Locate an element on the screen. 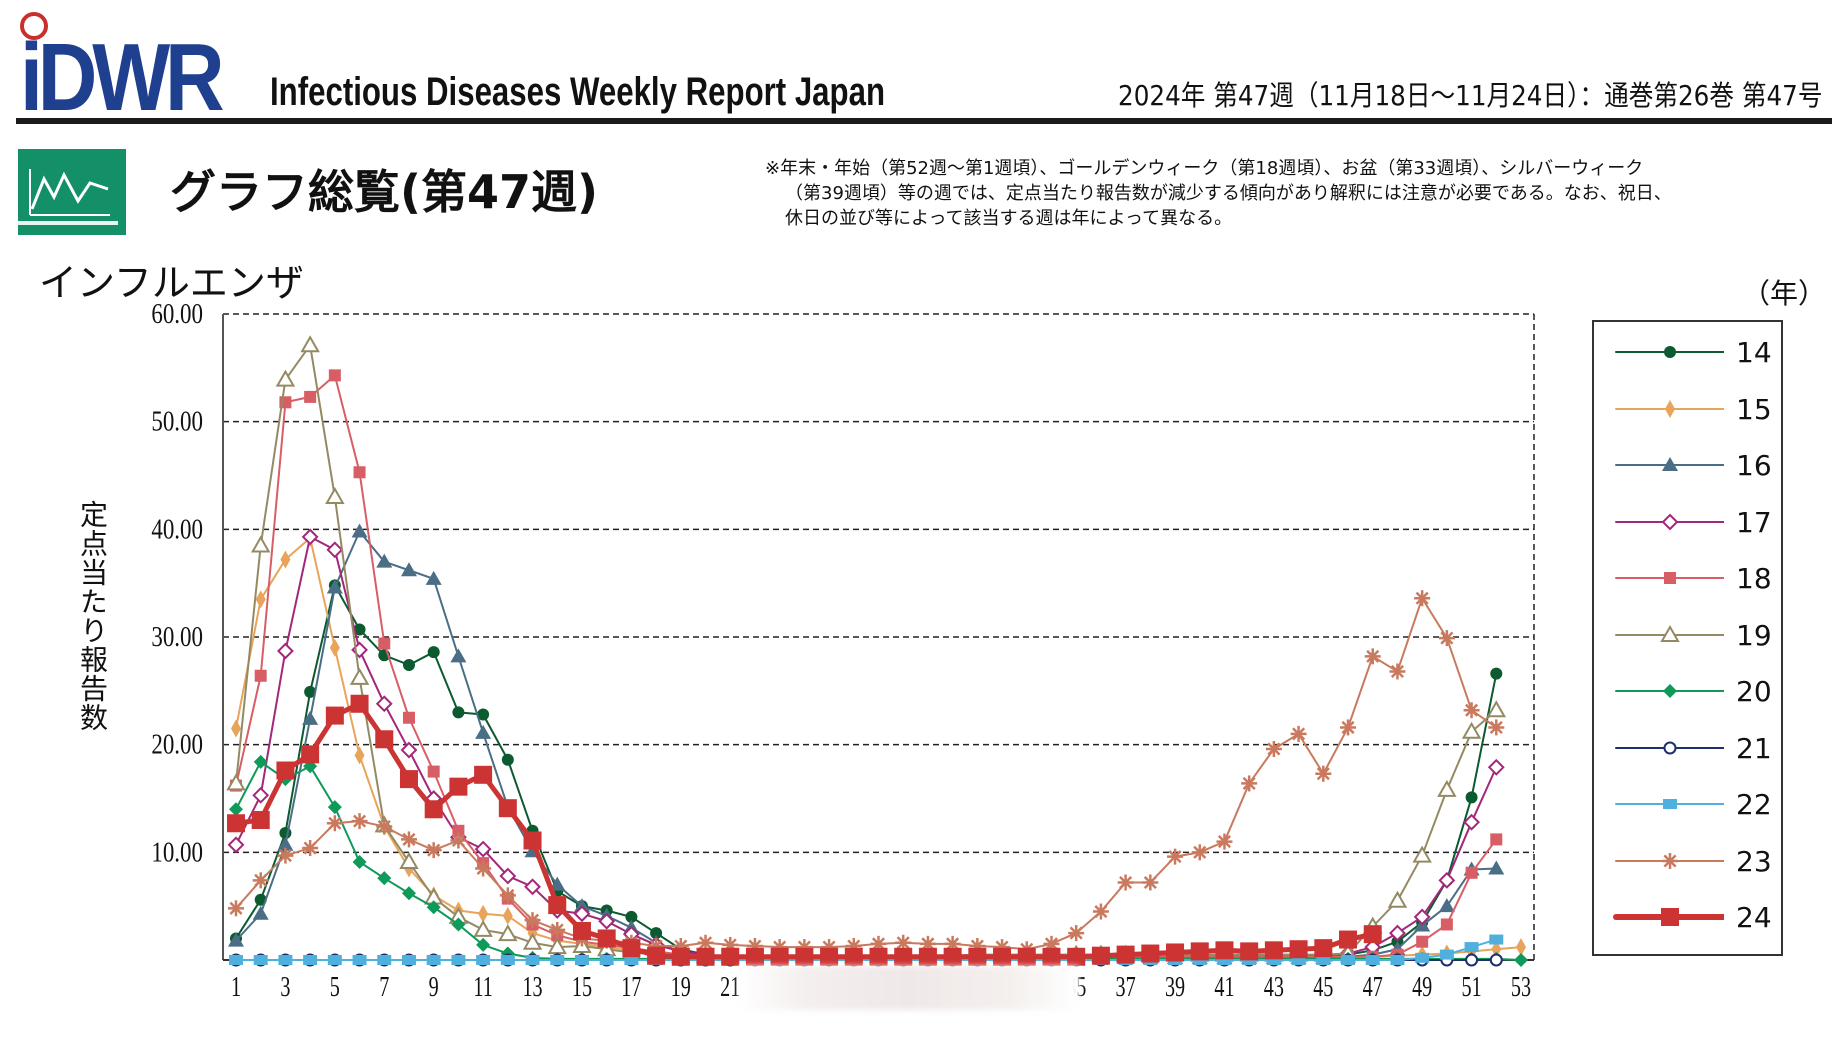 This screenshot has width=1840, height=1050. legend-swatch-open-circle-icon is located at coordinates (1669, 747).